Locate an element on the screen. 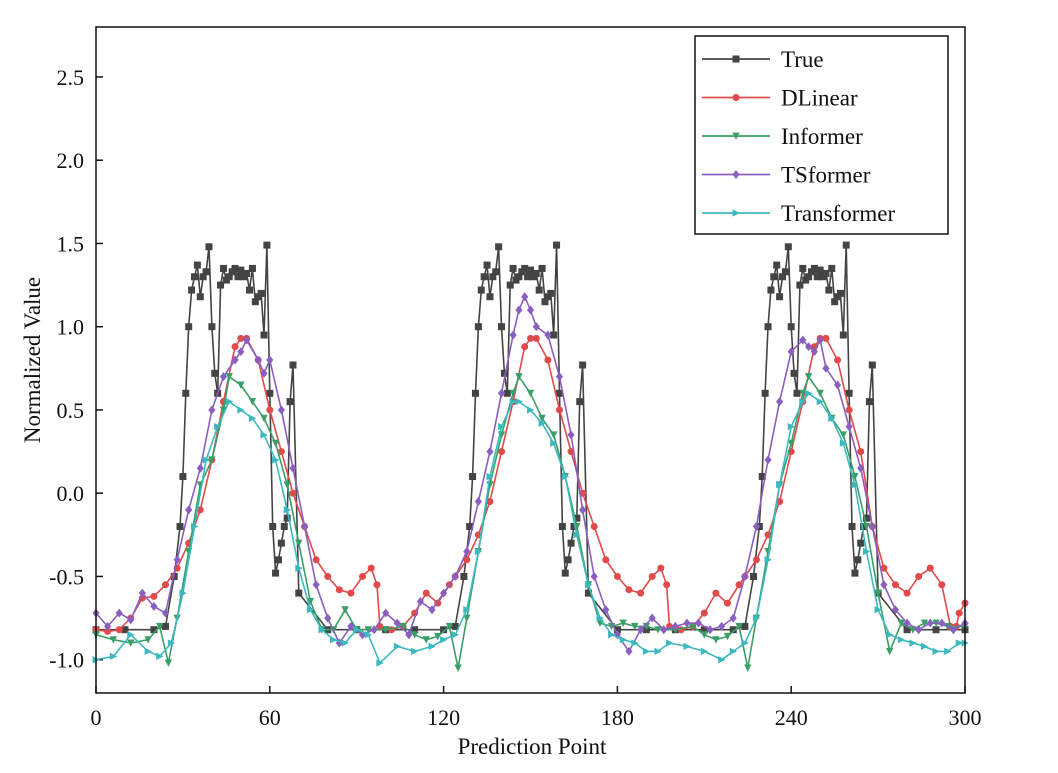 The height and width of the screenshot is (773, 1058). legend-item-true: True is located at coordinates (763, 59).